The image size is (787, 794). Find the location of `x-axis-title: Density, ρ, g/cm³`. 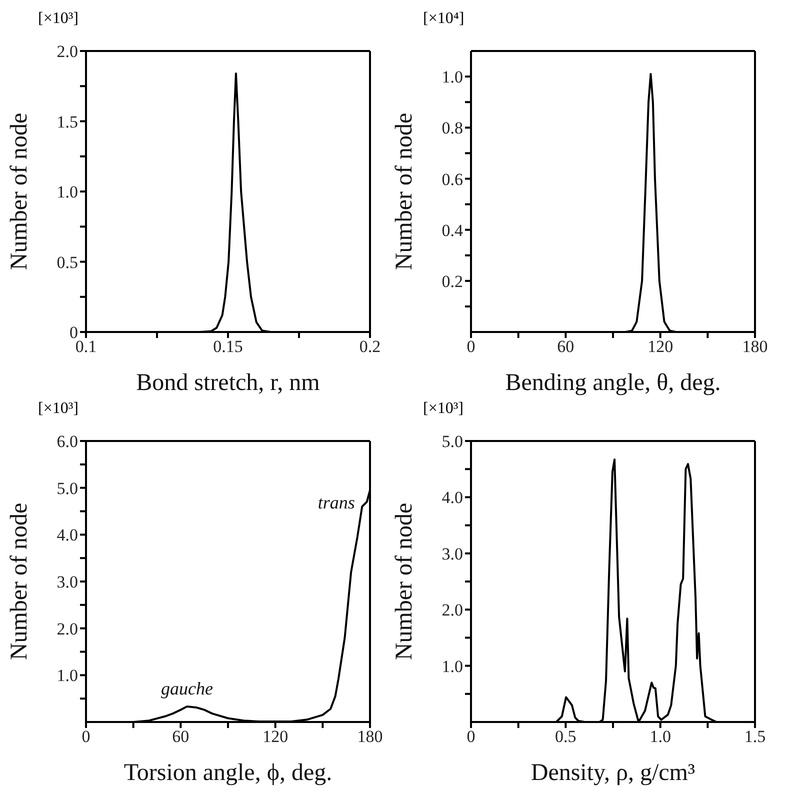

x-axis-title: Density, ρ, g/cm³ is located at coordinates (613, 773).